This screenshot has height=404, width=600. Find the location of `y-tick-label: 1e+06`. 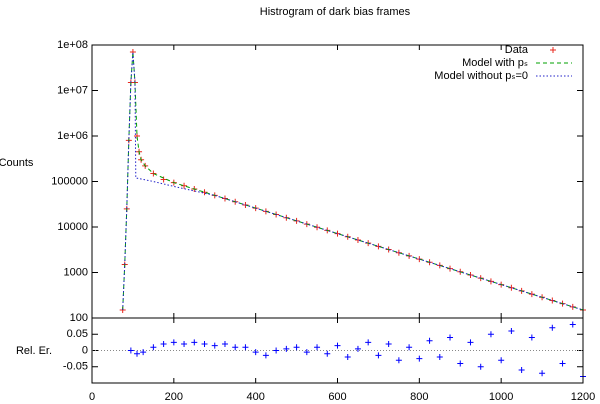

y-tick-label: 1e+06 is located at coordinates (72, 136).